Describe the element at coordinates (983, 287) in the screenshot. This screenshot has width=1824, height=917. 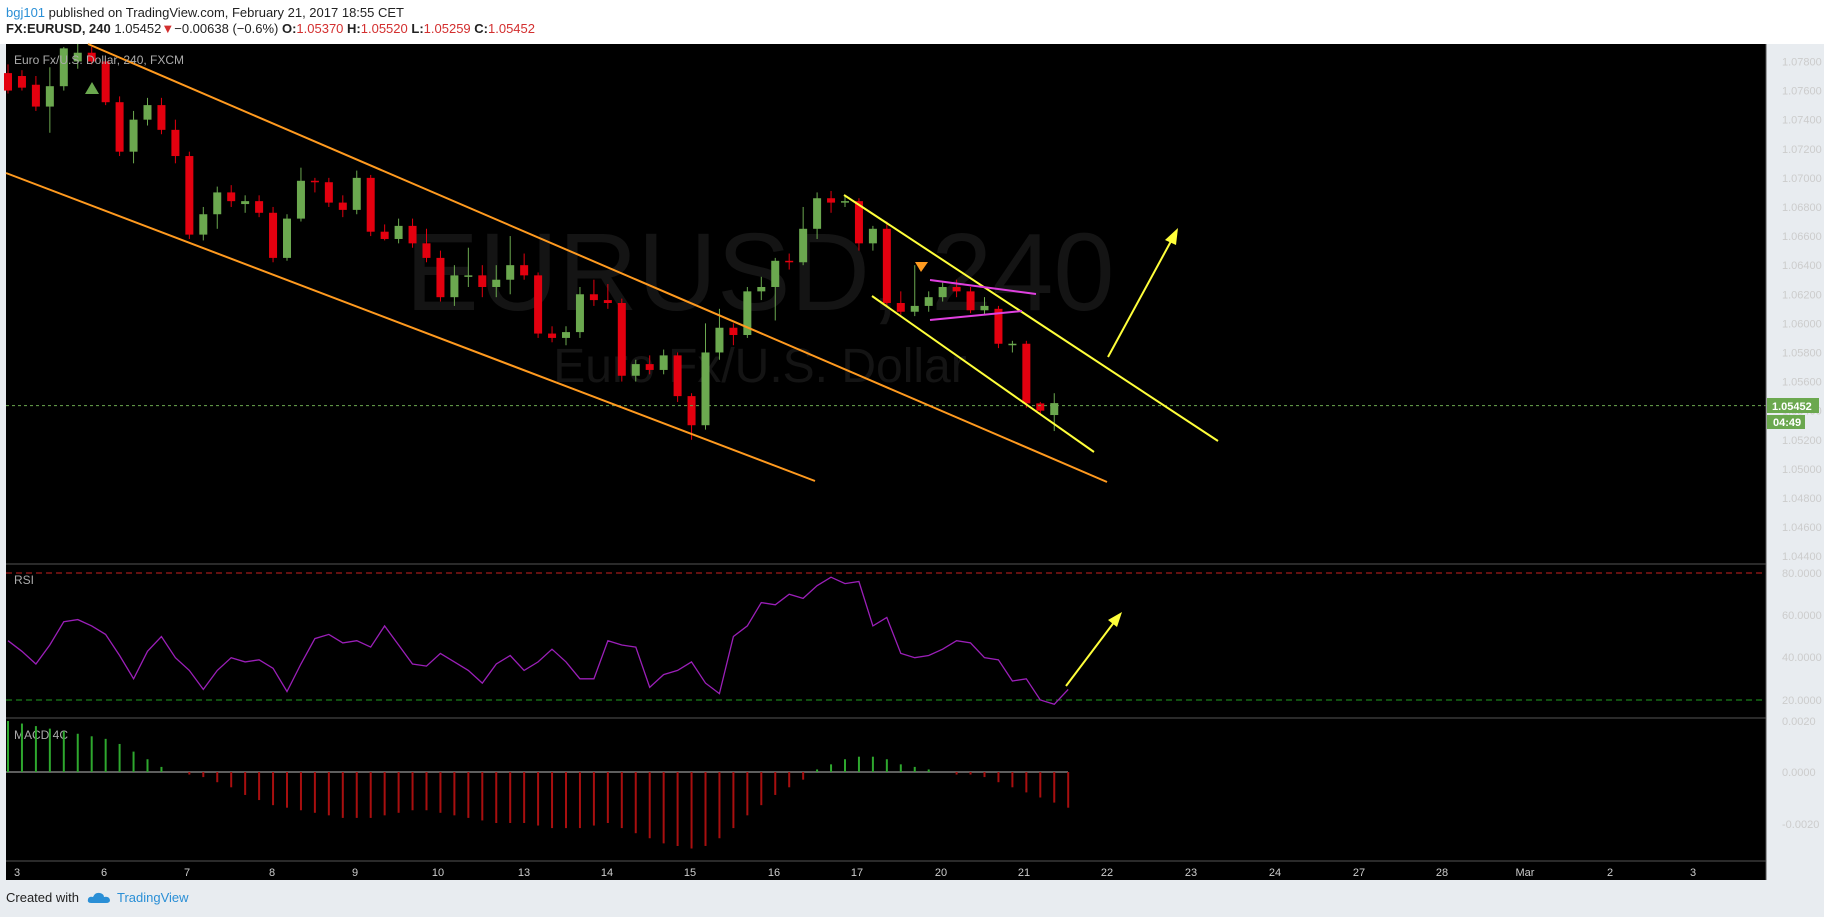
I see `pennant-upper-line` at that location.